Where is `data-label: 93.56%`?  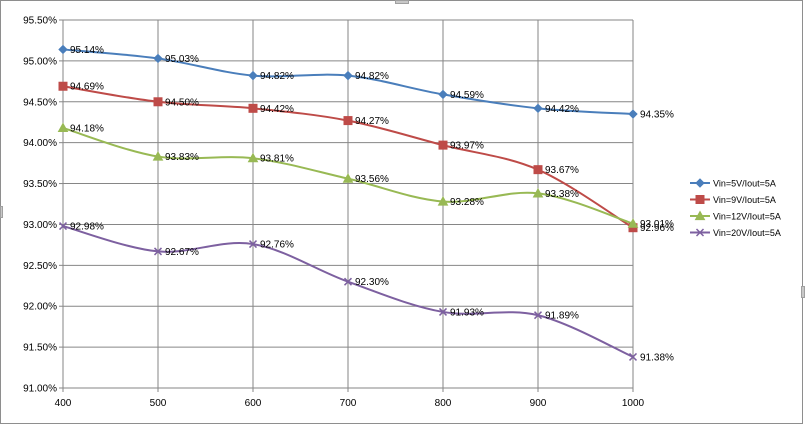
data-label: 93.56% is located at coordinates (372, 179).